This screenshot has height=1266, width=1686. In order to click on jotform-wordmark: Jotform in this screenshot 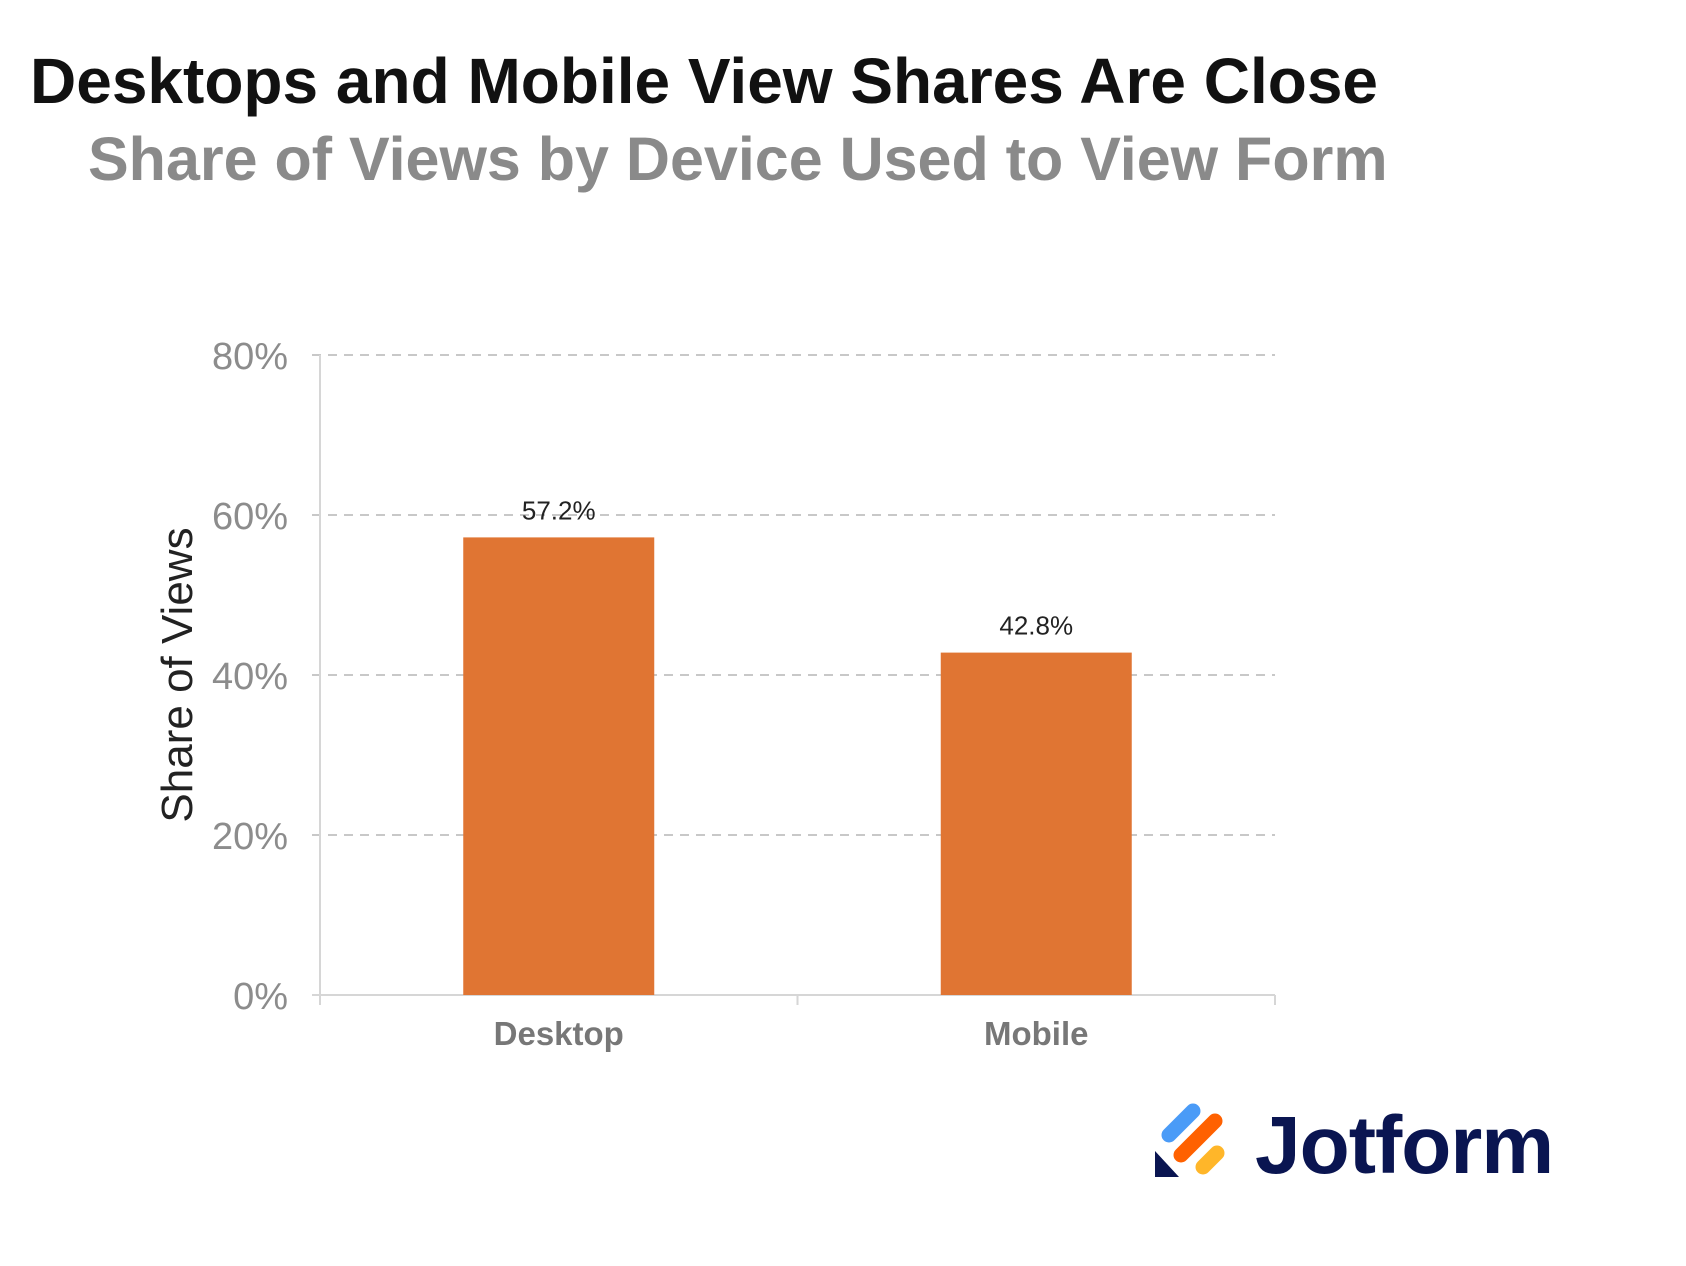, I will do `click(1404, 1145)`.